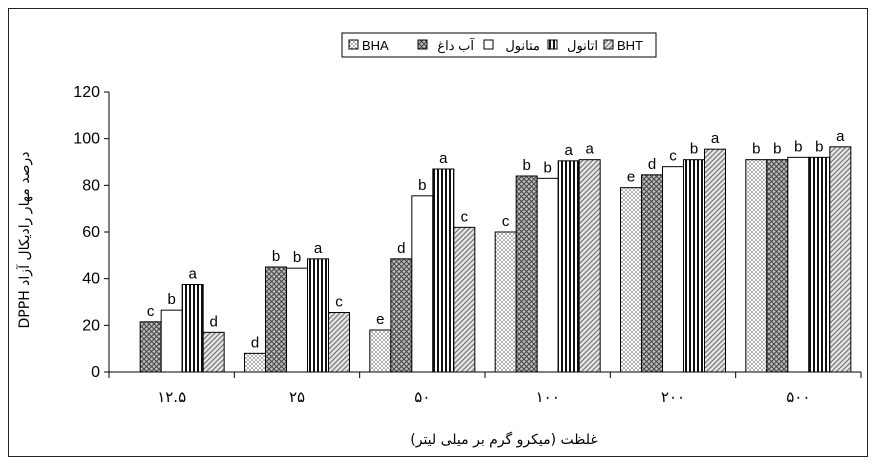  I want to click on x-tick-label: ۵۰, so click(422, 397).